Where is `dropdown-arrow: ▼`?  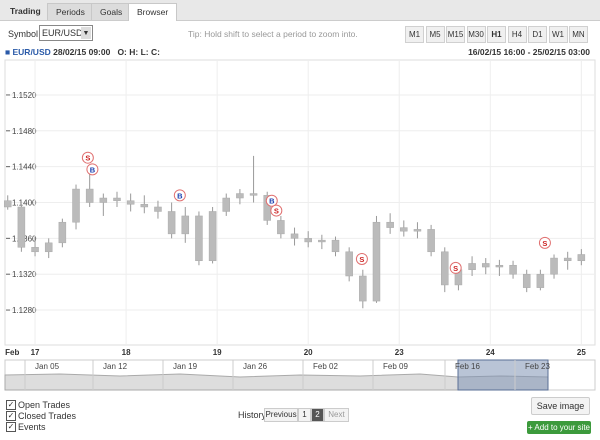 dropdown-arrow: ▼ is located at coordinates (86, 33).